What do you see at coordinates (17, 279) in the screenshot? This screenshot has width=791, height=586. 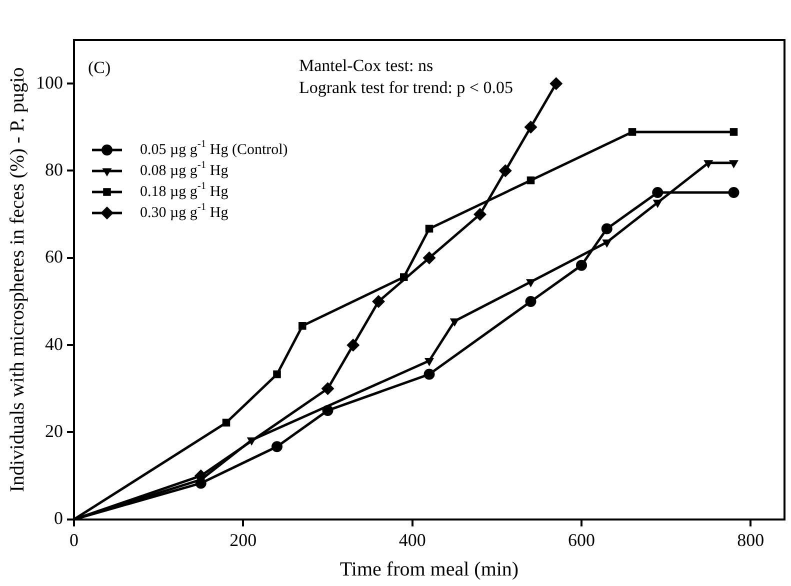 I see `y-axis-title: Individuals with microspheres in feces (%) - P. pugio` at bounding box center [17, 279].